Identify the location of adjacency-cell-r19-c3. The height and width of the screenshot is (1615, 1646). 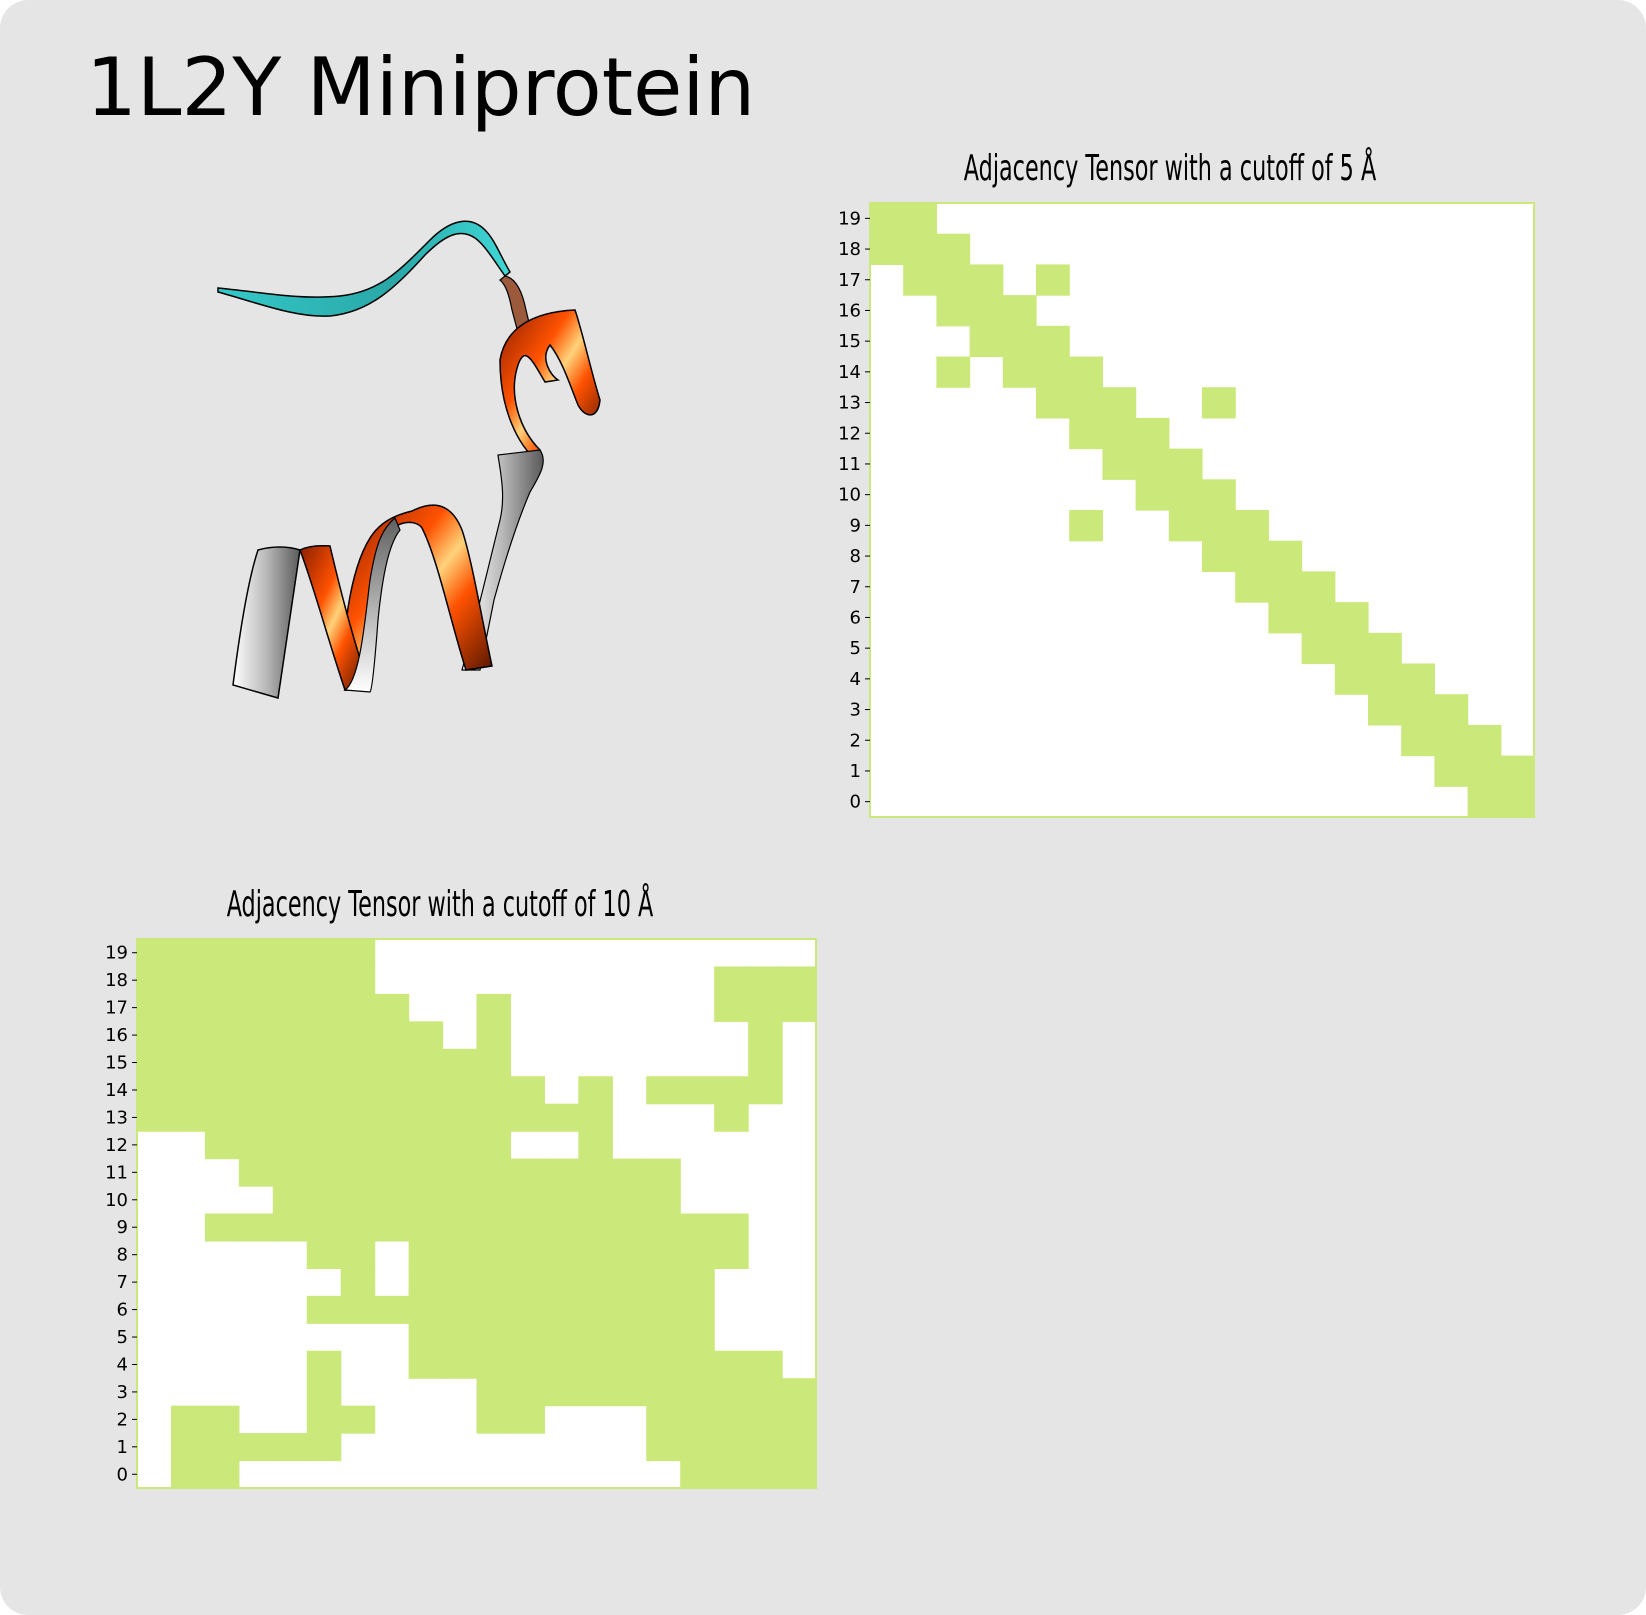
(256, 953).